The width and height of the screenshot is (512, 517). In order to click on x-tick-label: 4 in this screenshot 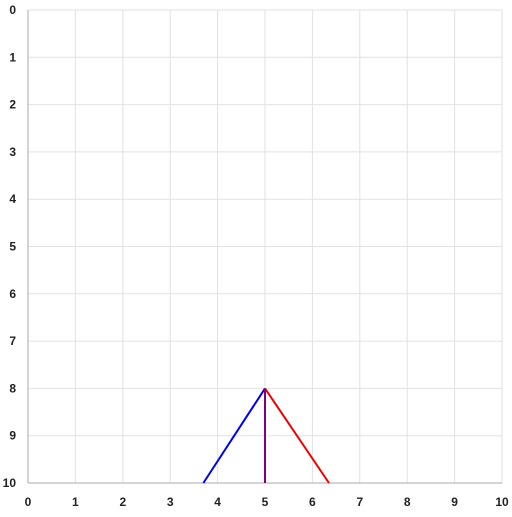, I will do `click(217, 502)`.